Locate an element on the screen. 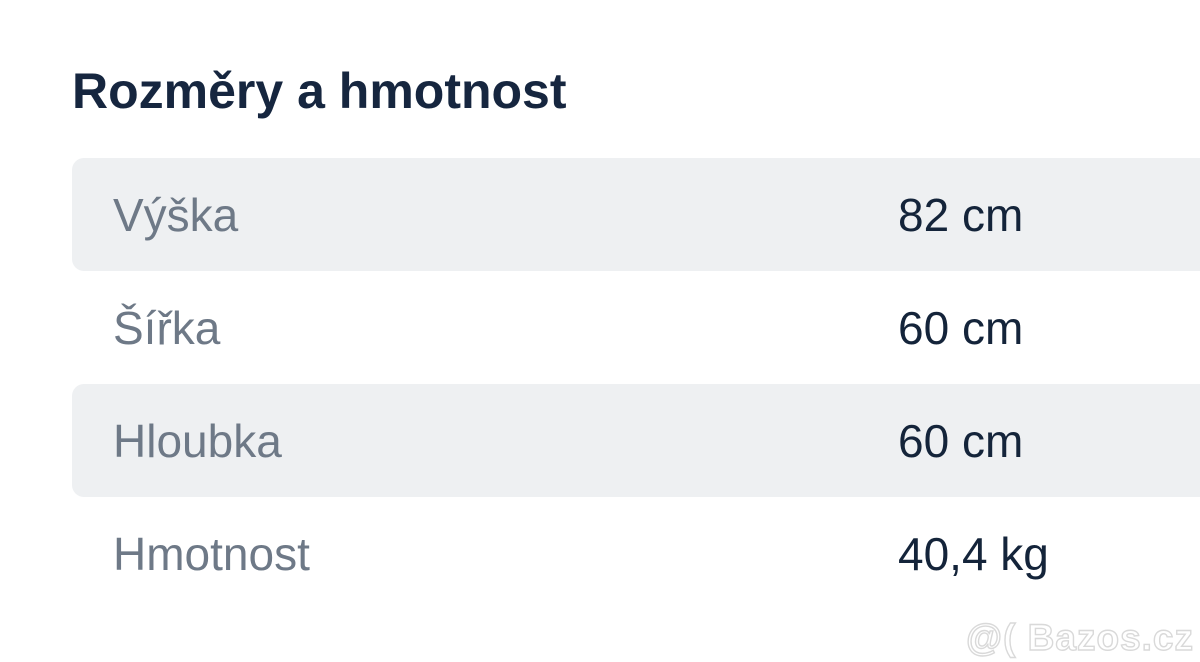 The image size is (1200, 662). bazos-watermark: @( Bazos.cz is located at coordinates (1079, 637).